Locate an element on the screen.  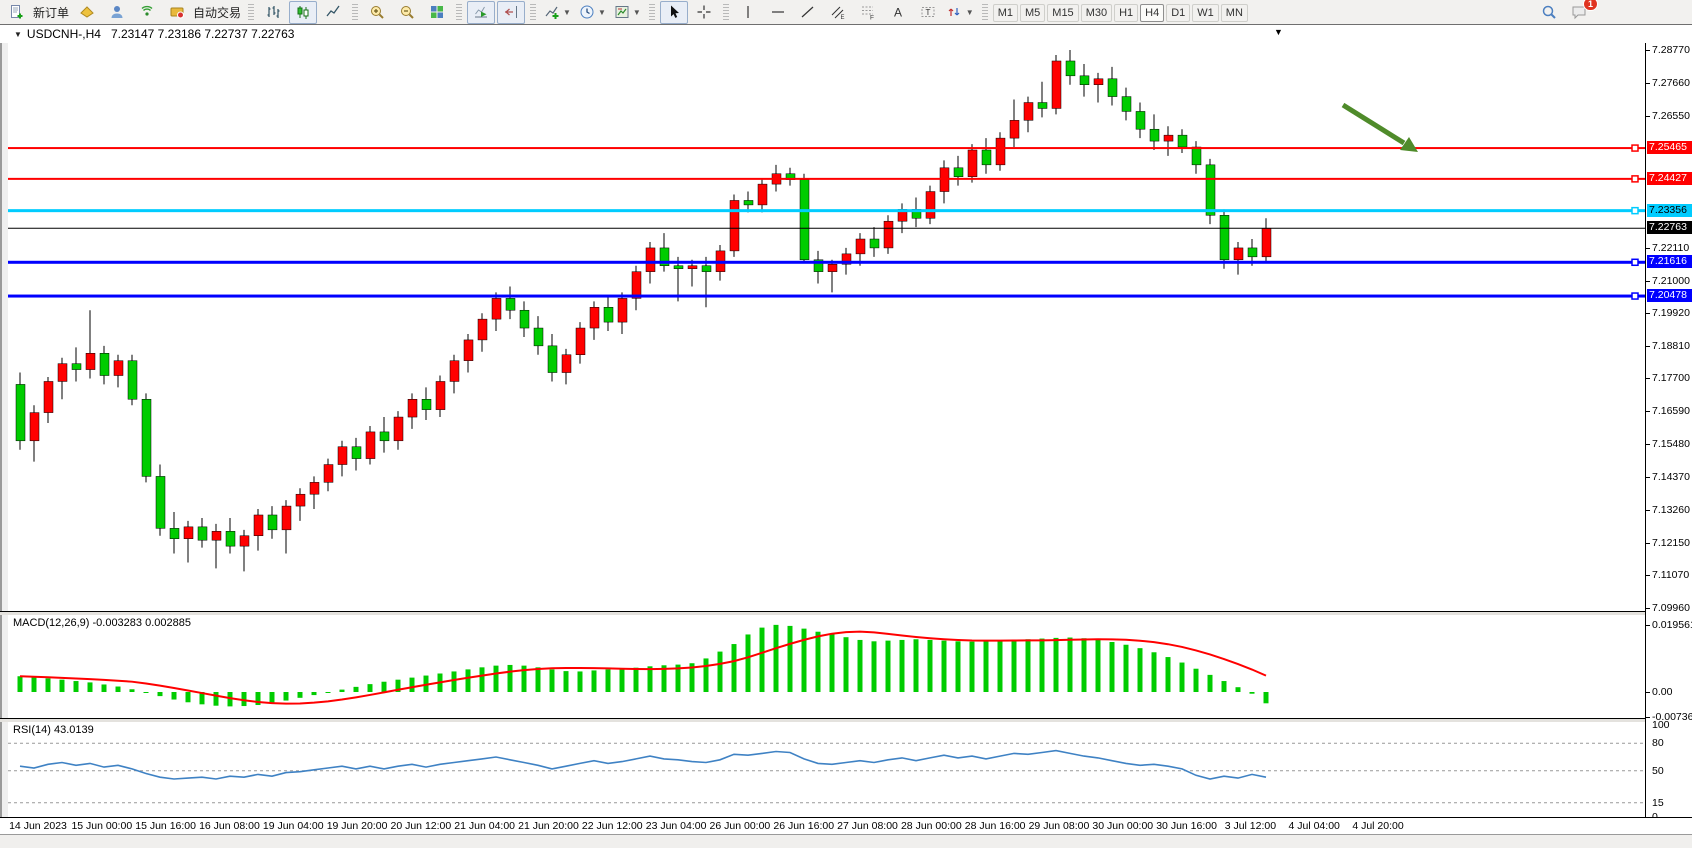
rsi-line is located at coordinates (643, 764).